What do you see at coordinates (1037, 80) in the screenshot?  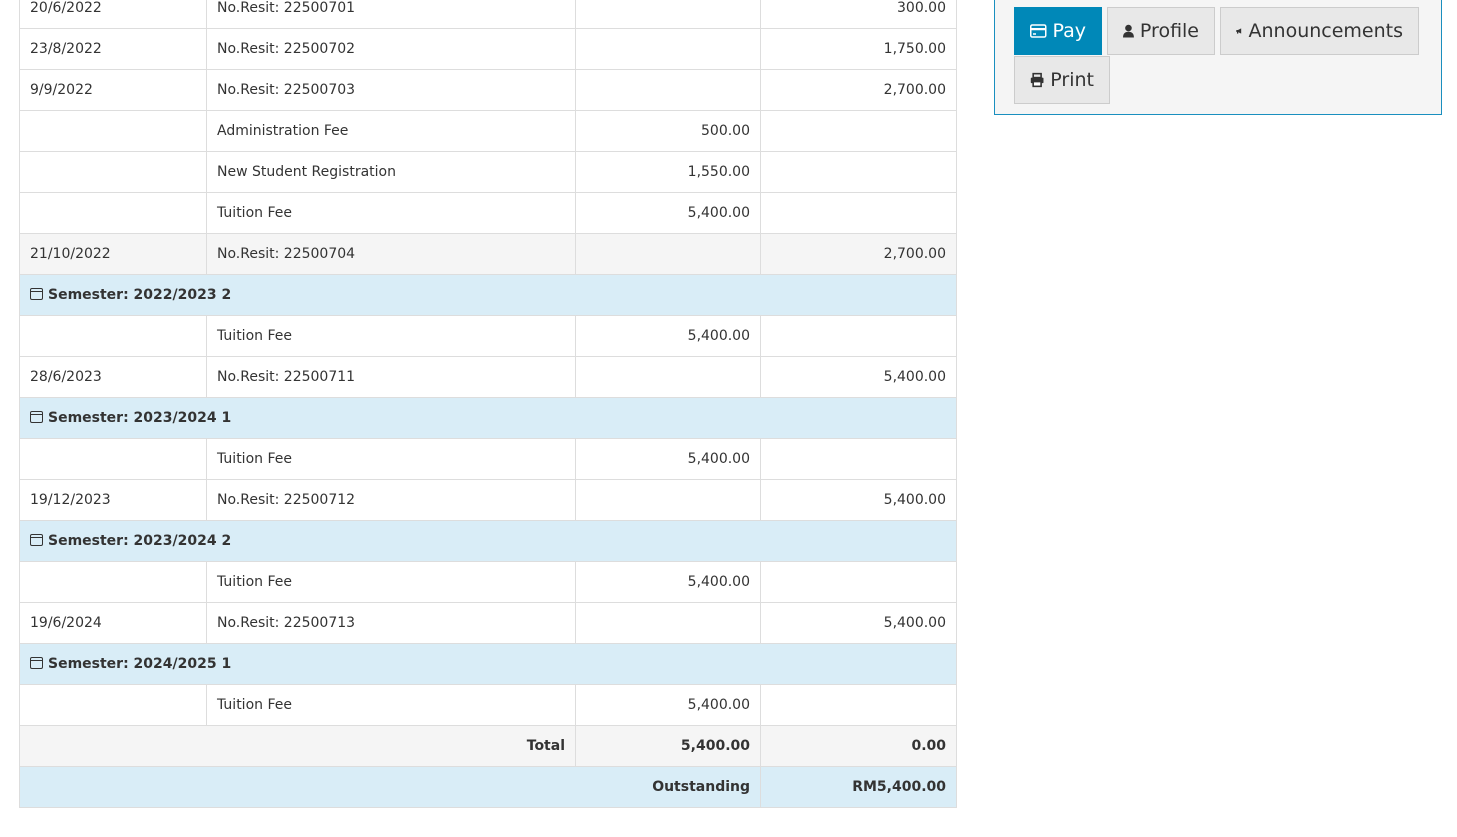 I see `print-icon` at bounding box center [1037, 80].